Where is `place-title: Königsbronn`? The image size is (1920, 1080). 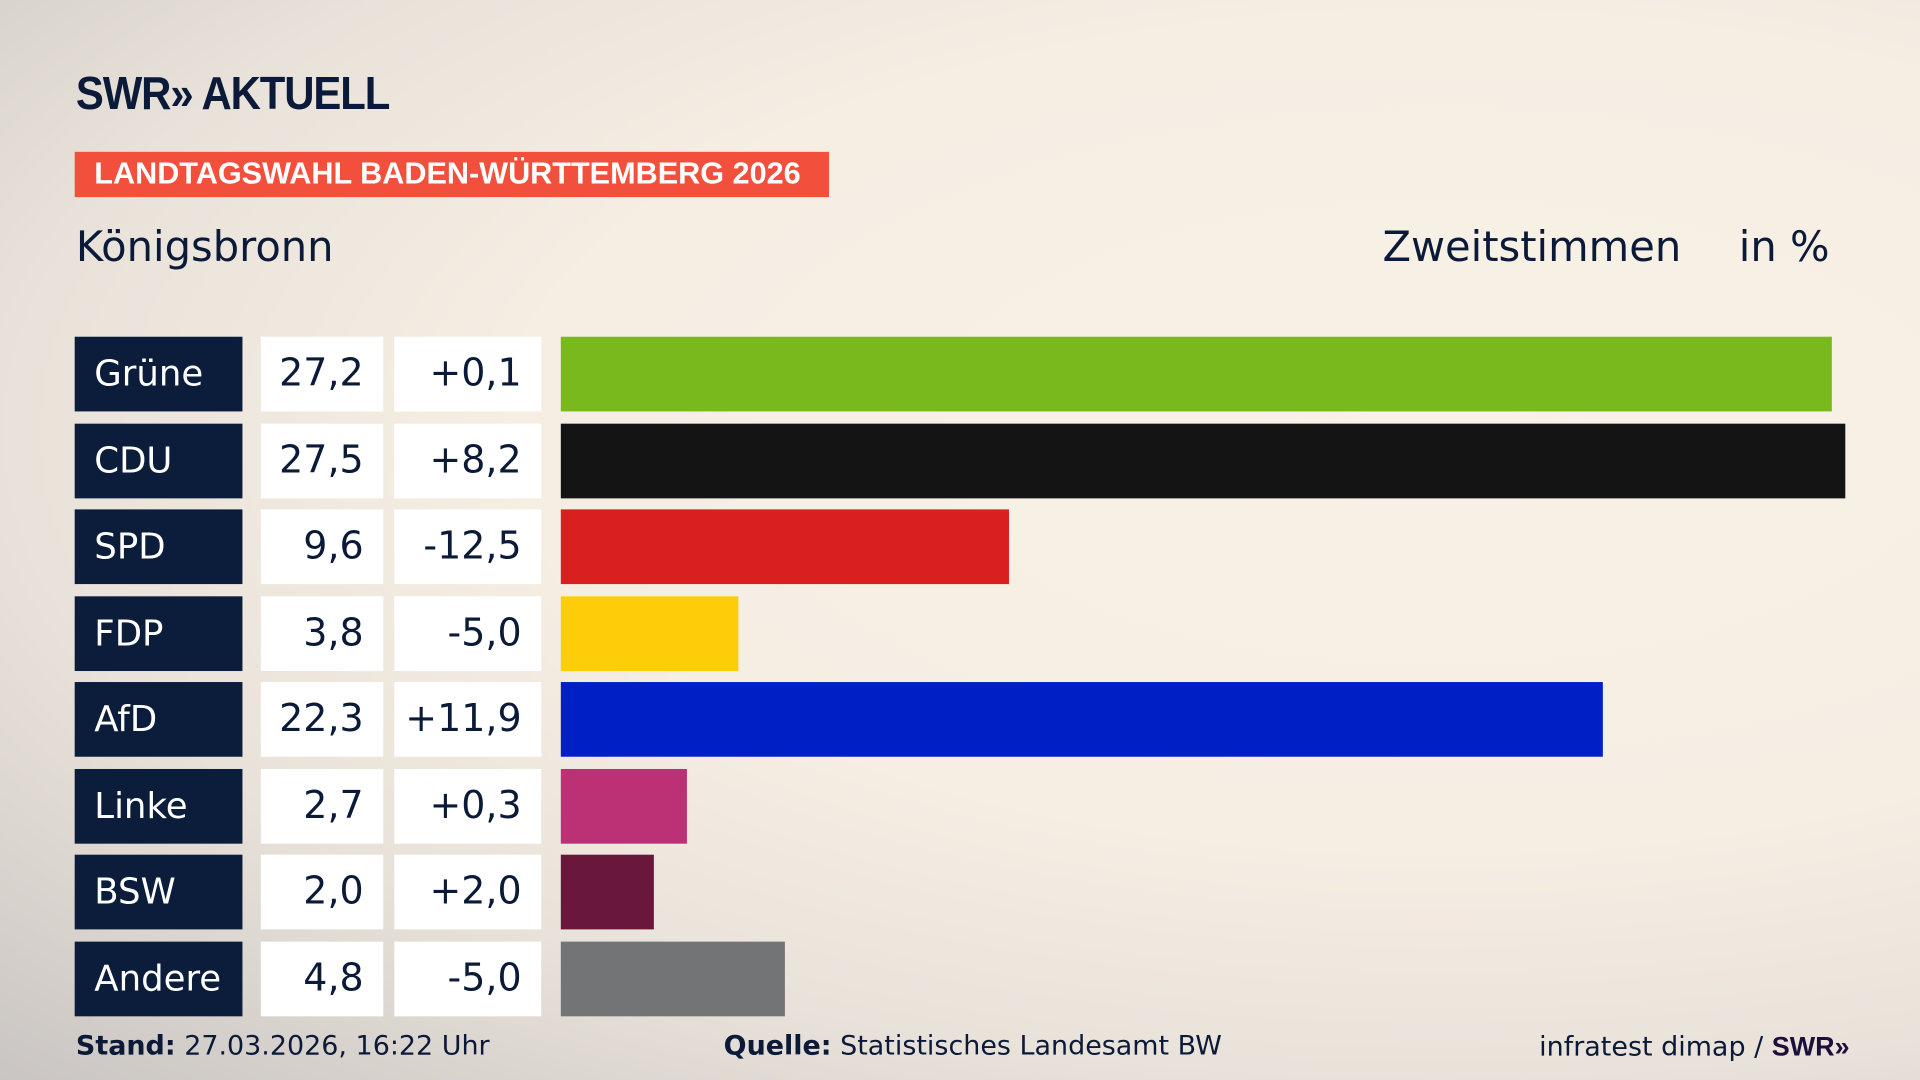 place-title: Königsbronn is located at coordinates (204, 247).